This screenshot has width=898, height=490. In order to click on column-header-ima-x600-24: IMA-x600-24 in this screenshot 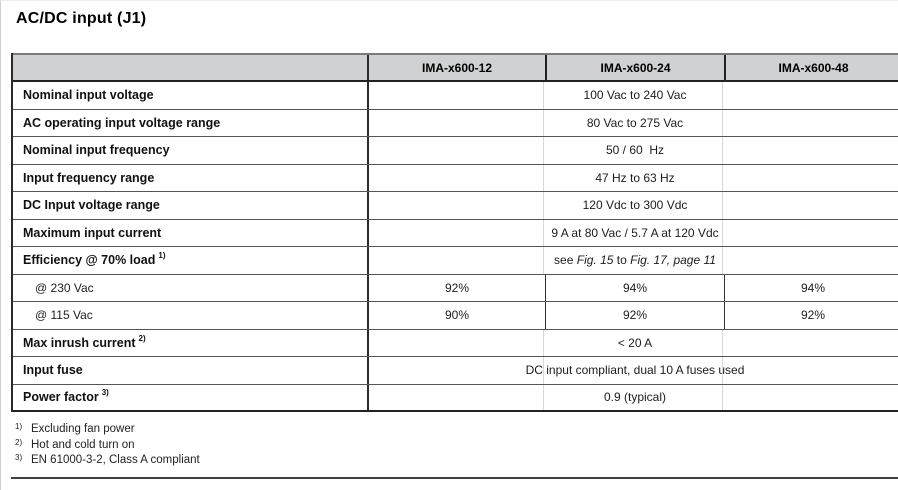, I will do `click(634, 67)`.